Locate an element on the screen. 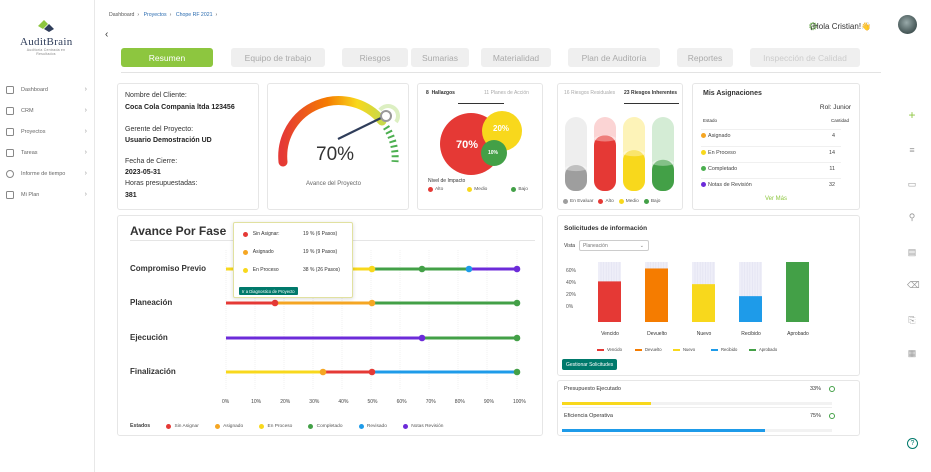  riesgos-residuales-tab: 16 Riesgos Residuales is located at coordinates (590, 93).